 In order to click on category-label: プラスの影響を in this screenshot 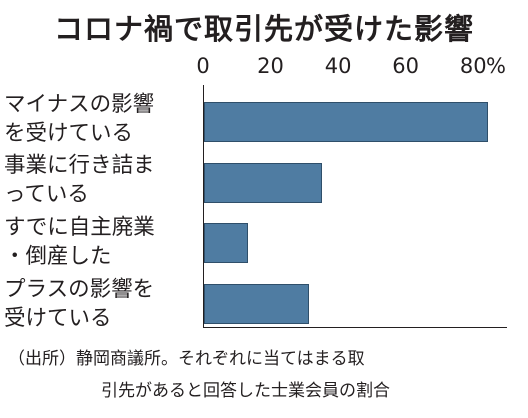, I will do `click(79, 289)`.